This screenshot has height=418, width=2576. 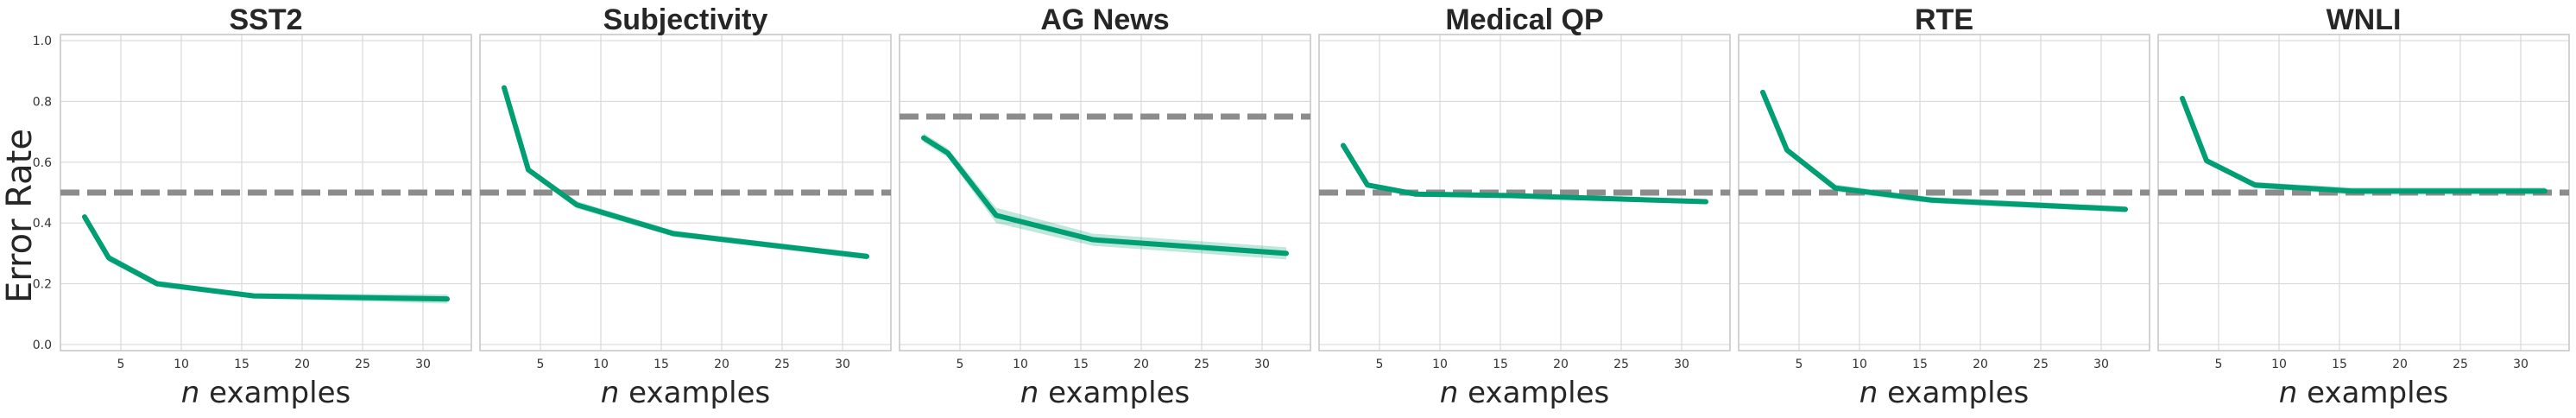 What do you see at coordinates (20, 216) in the screenshot?
I see `y-axis-label: Error Rate` at bounding box center [20, 216].